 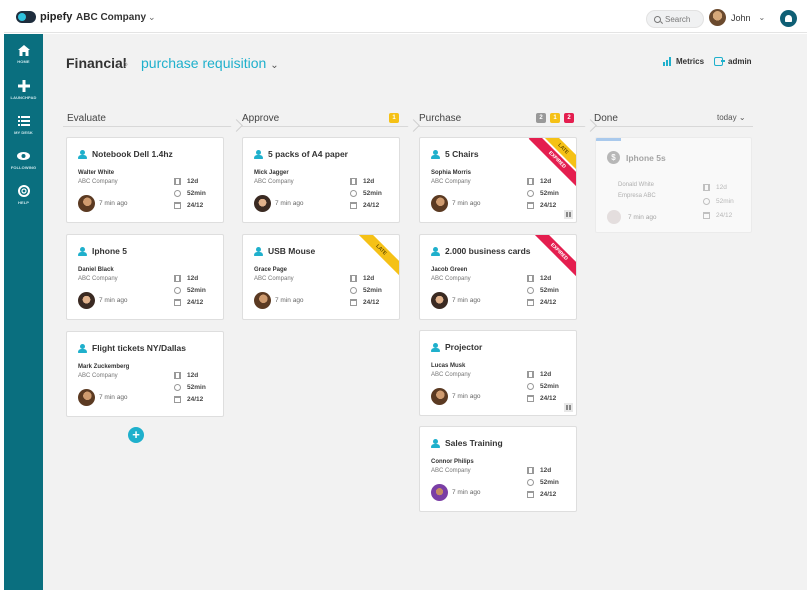 What do you see at coordinates (727, 117) in the screenshot?
I see `filter-label: today` at bounding box center [727, 117].